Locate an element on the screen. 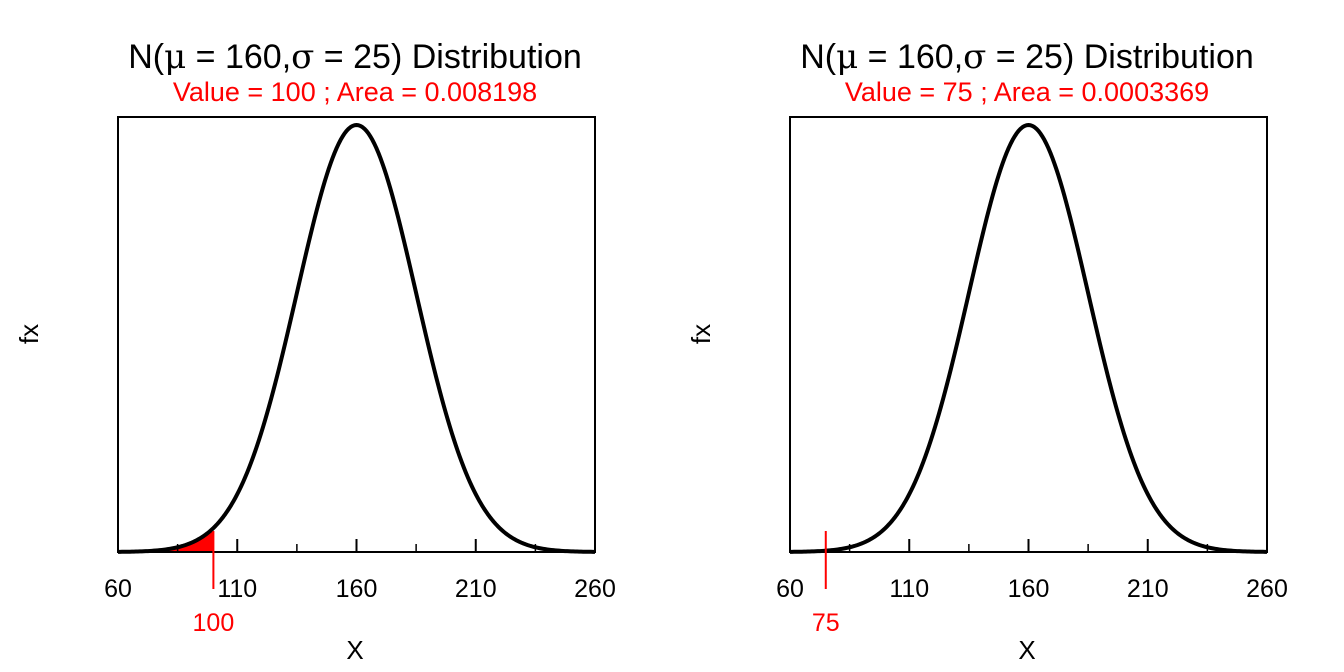 This screenshot has height=672, width=1344. shaded-area is located at coordinates (166, 540).